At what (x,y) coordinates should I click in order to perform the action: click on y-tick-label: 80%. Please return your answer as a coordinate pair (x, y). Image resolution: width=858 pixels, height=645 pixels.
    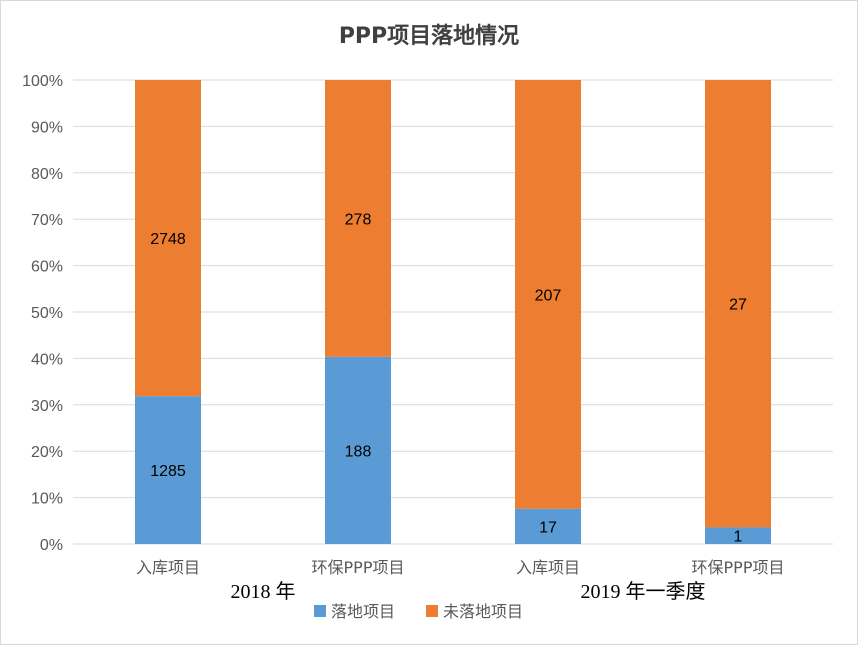
    Looking at the image, I should click on (47, 174).